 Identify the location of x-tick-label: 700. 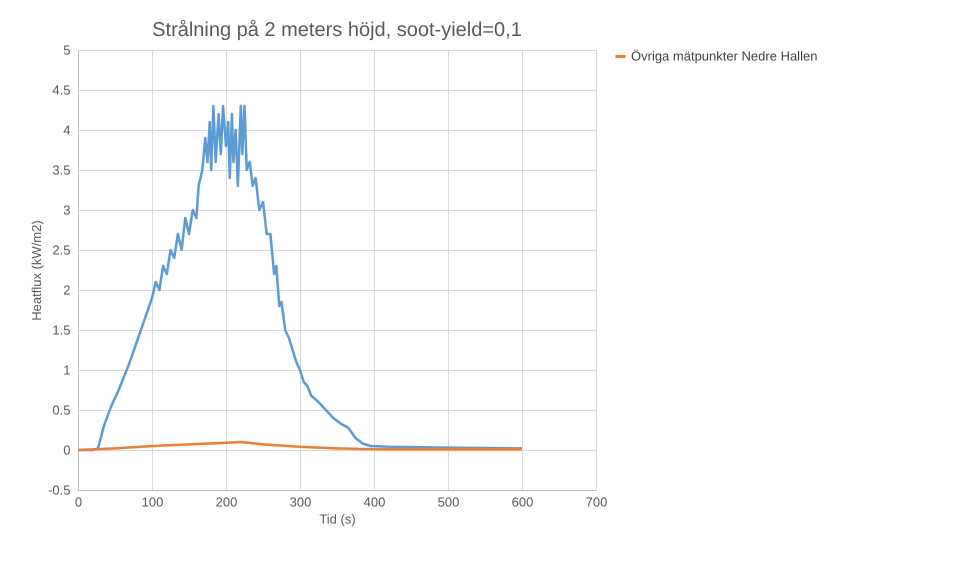
(597, 502).